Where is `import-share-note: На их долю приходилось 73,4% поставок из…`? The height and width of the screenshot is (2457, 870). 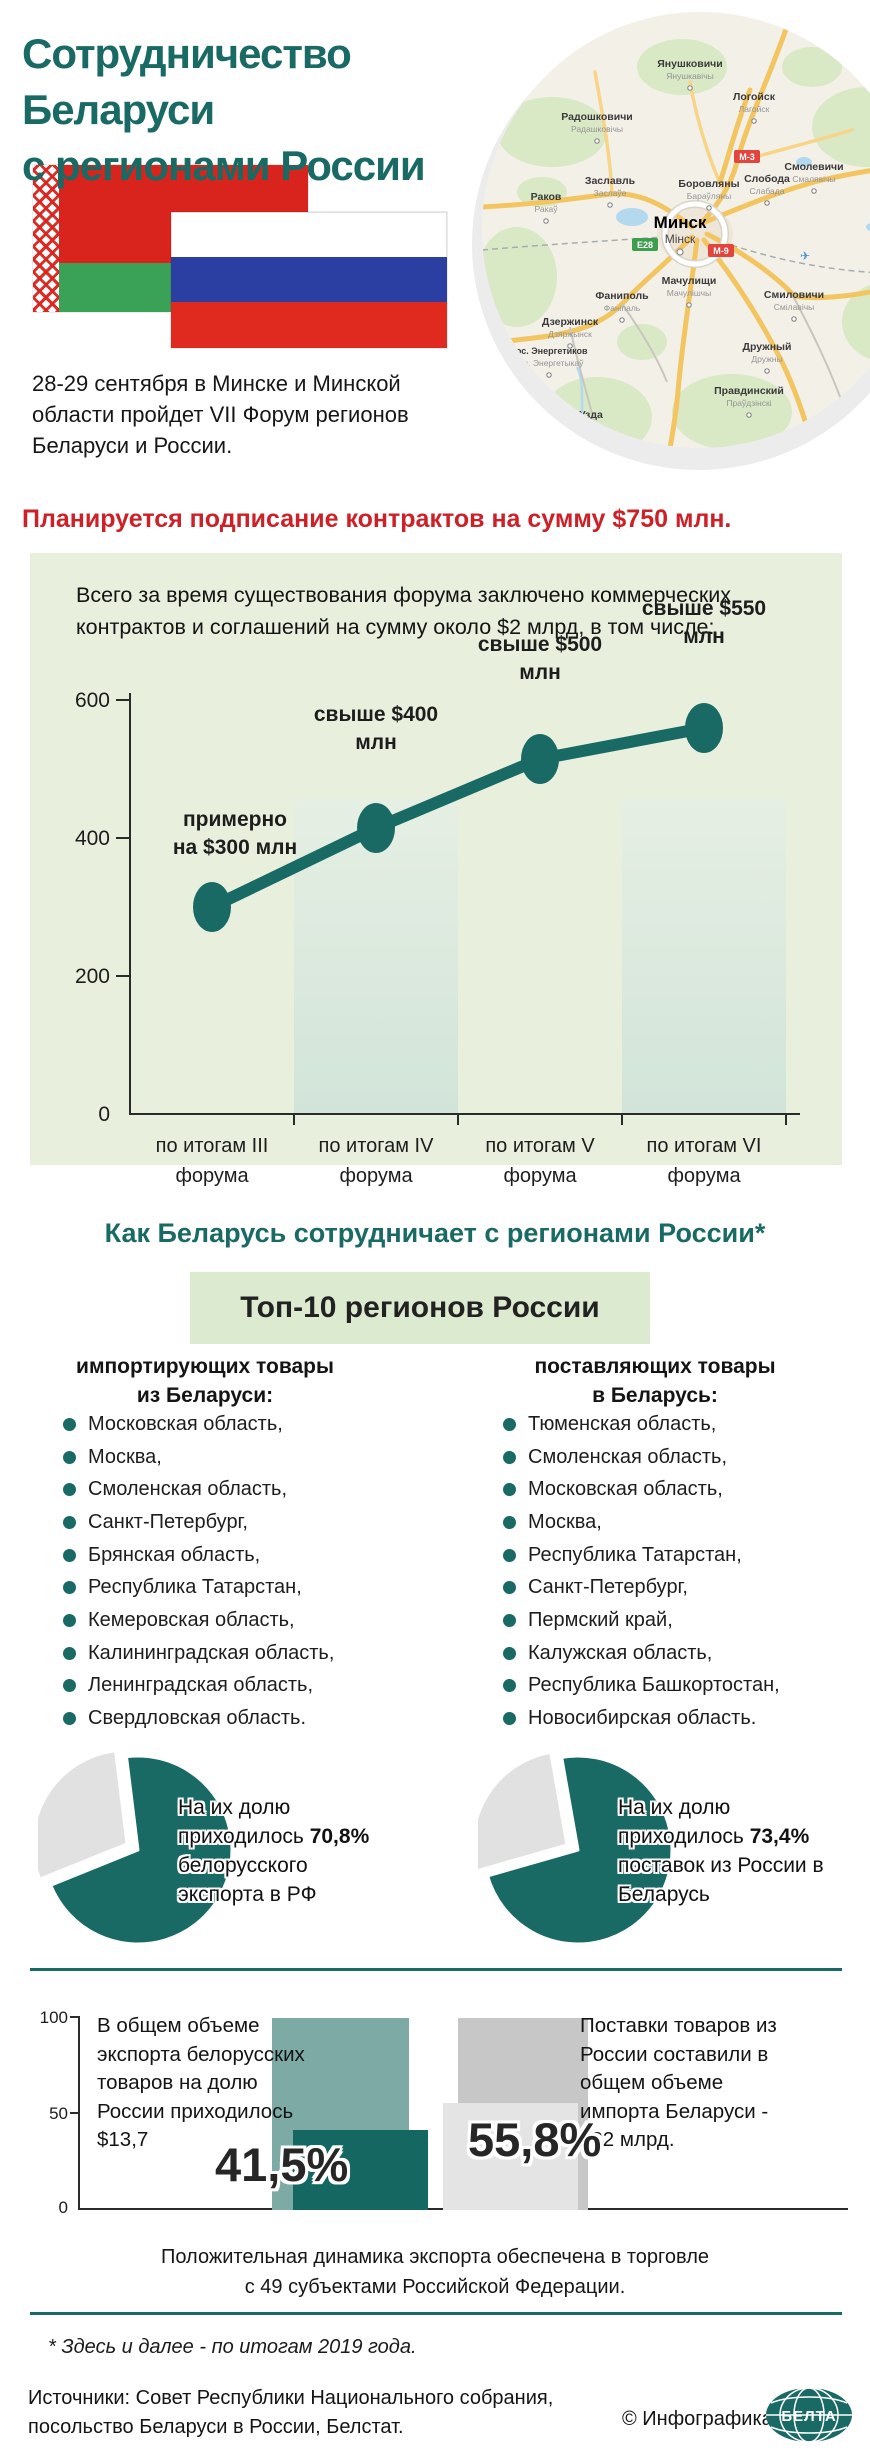 import-share-note: На их долю приходилось 73,4% поставок из… is located at coordinates (725, 1851).